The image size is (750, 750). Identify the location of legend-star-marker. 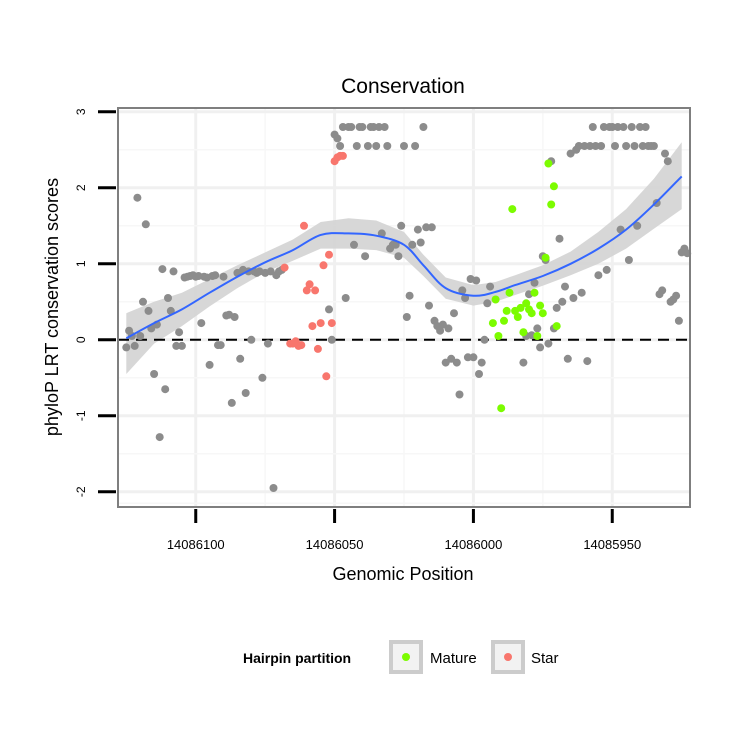
(508, 657).